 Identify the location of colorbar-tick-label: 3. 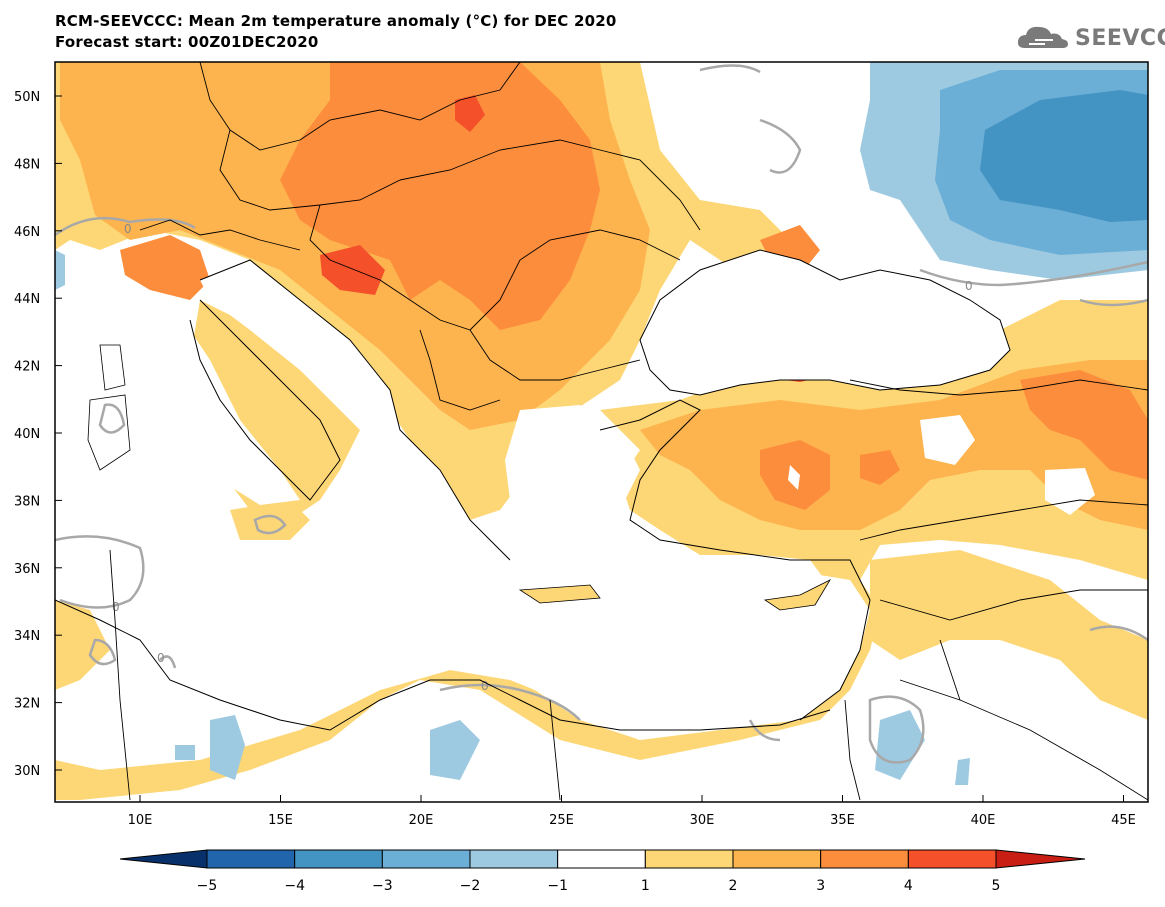
(820, 886).